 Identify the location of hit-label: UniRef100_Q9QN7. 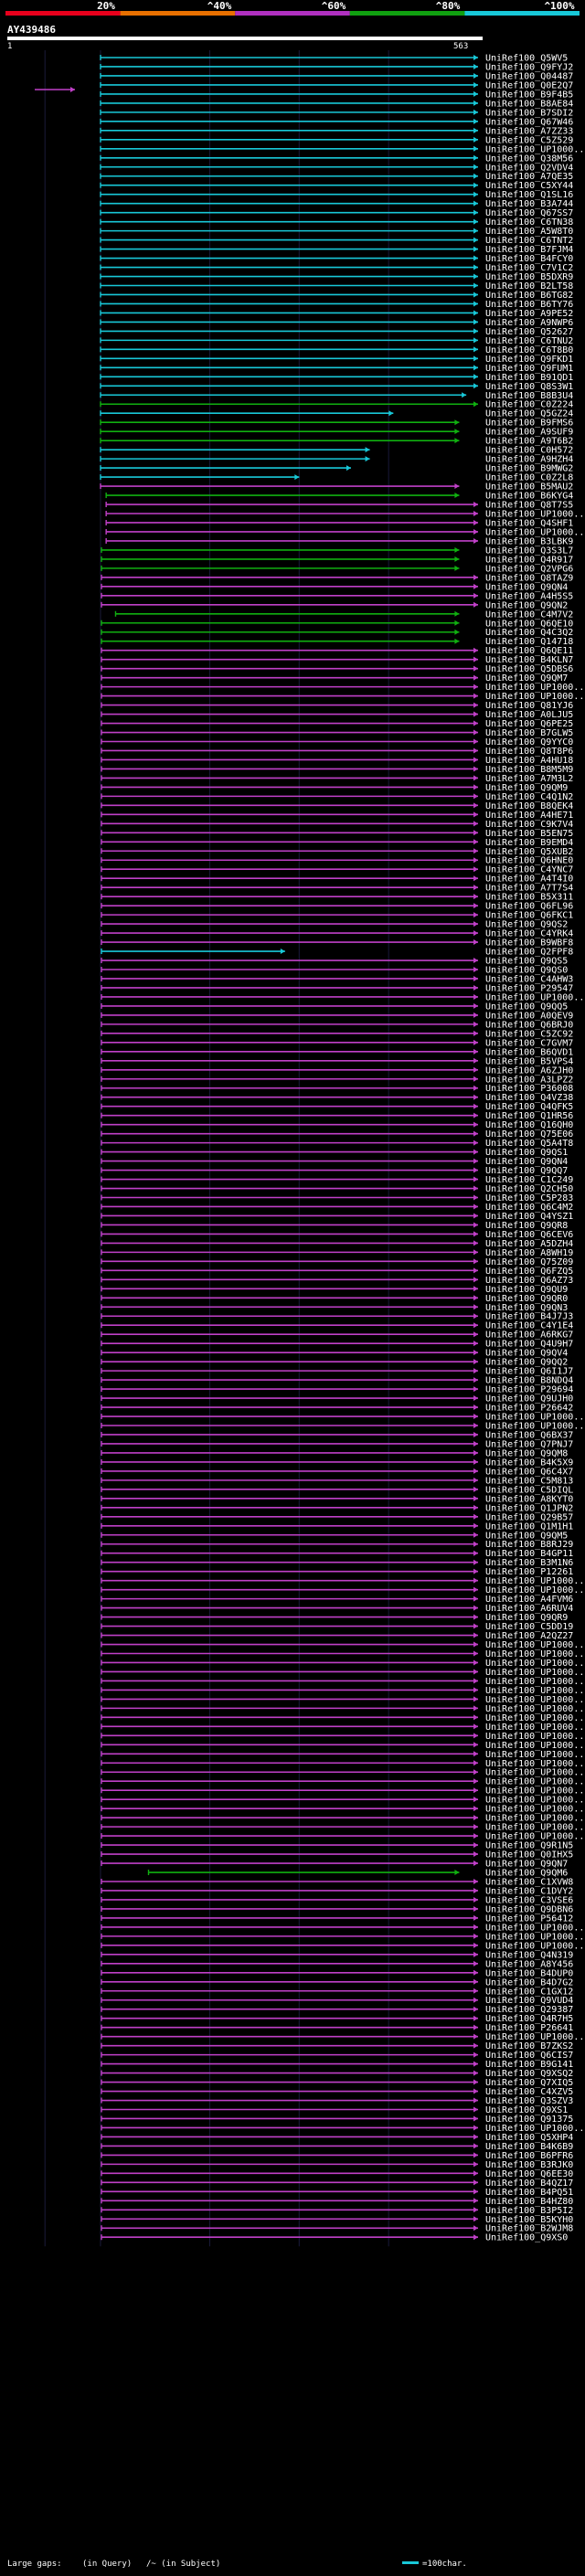
(527, 1865).